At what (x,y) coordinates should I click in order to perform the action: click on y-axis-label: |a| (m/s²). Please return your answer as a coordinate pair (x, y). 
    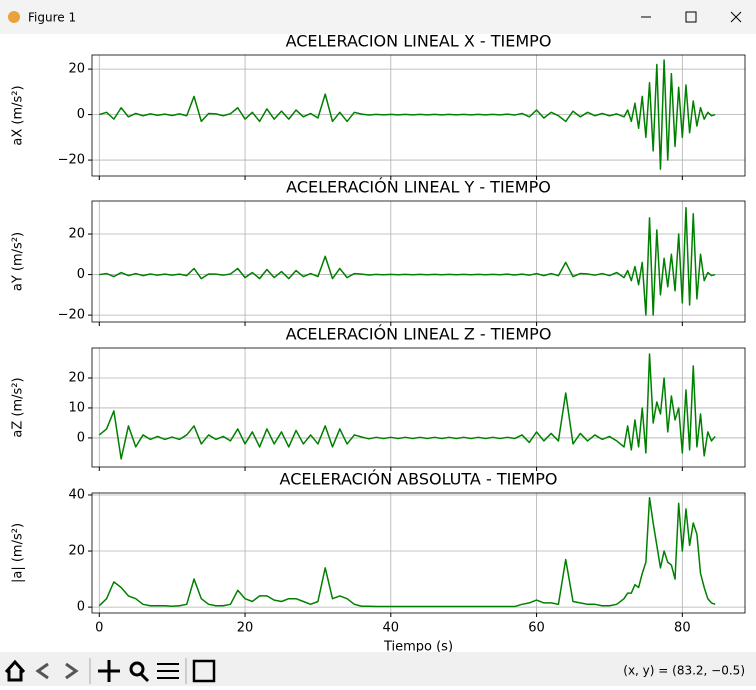
    Looking at the image, I should click on (18, 553).